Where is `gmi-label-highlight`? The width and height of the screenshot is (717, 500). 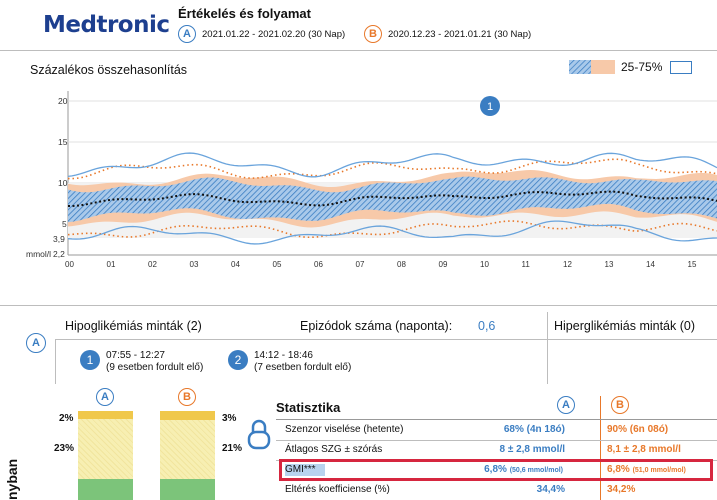 gmi-label-highlight is located at coordinates (305, 470).